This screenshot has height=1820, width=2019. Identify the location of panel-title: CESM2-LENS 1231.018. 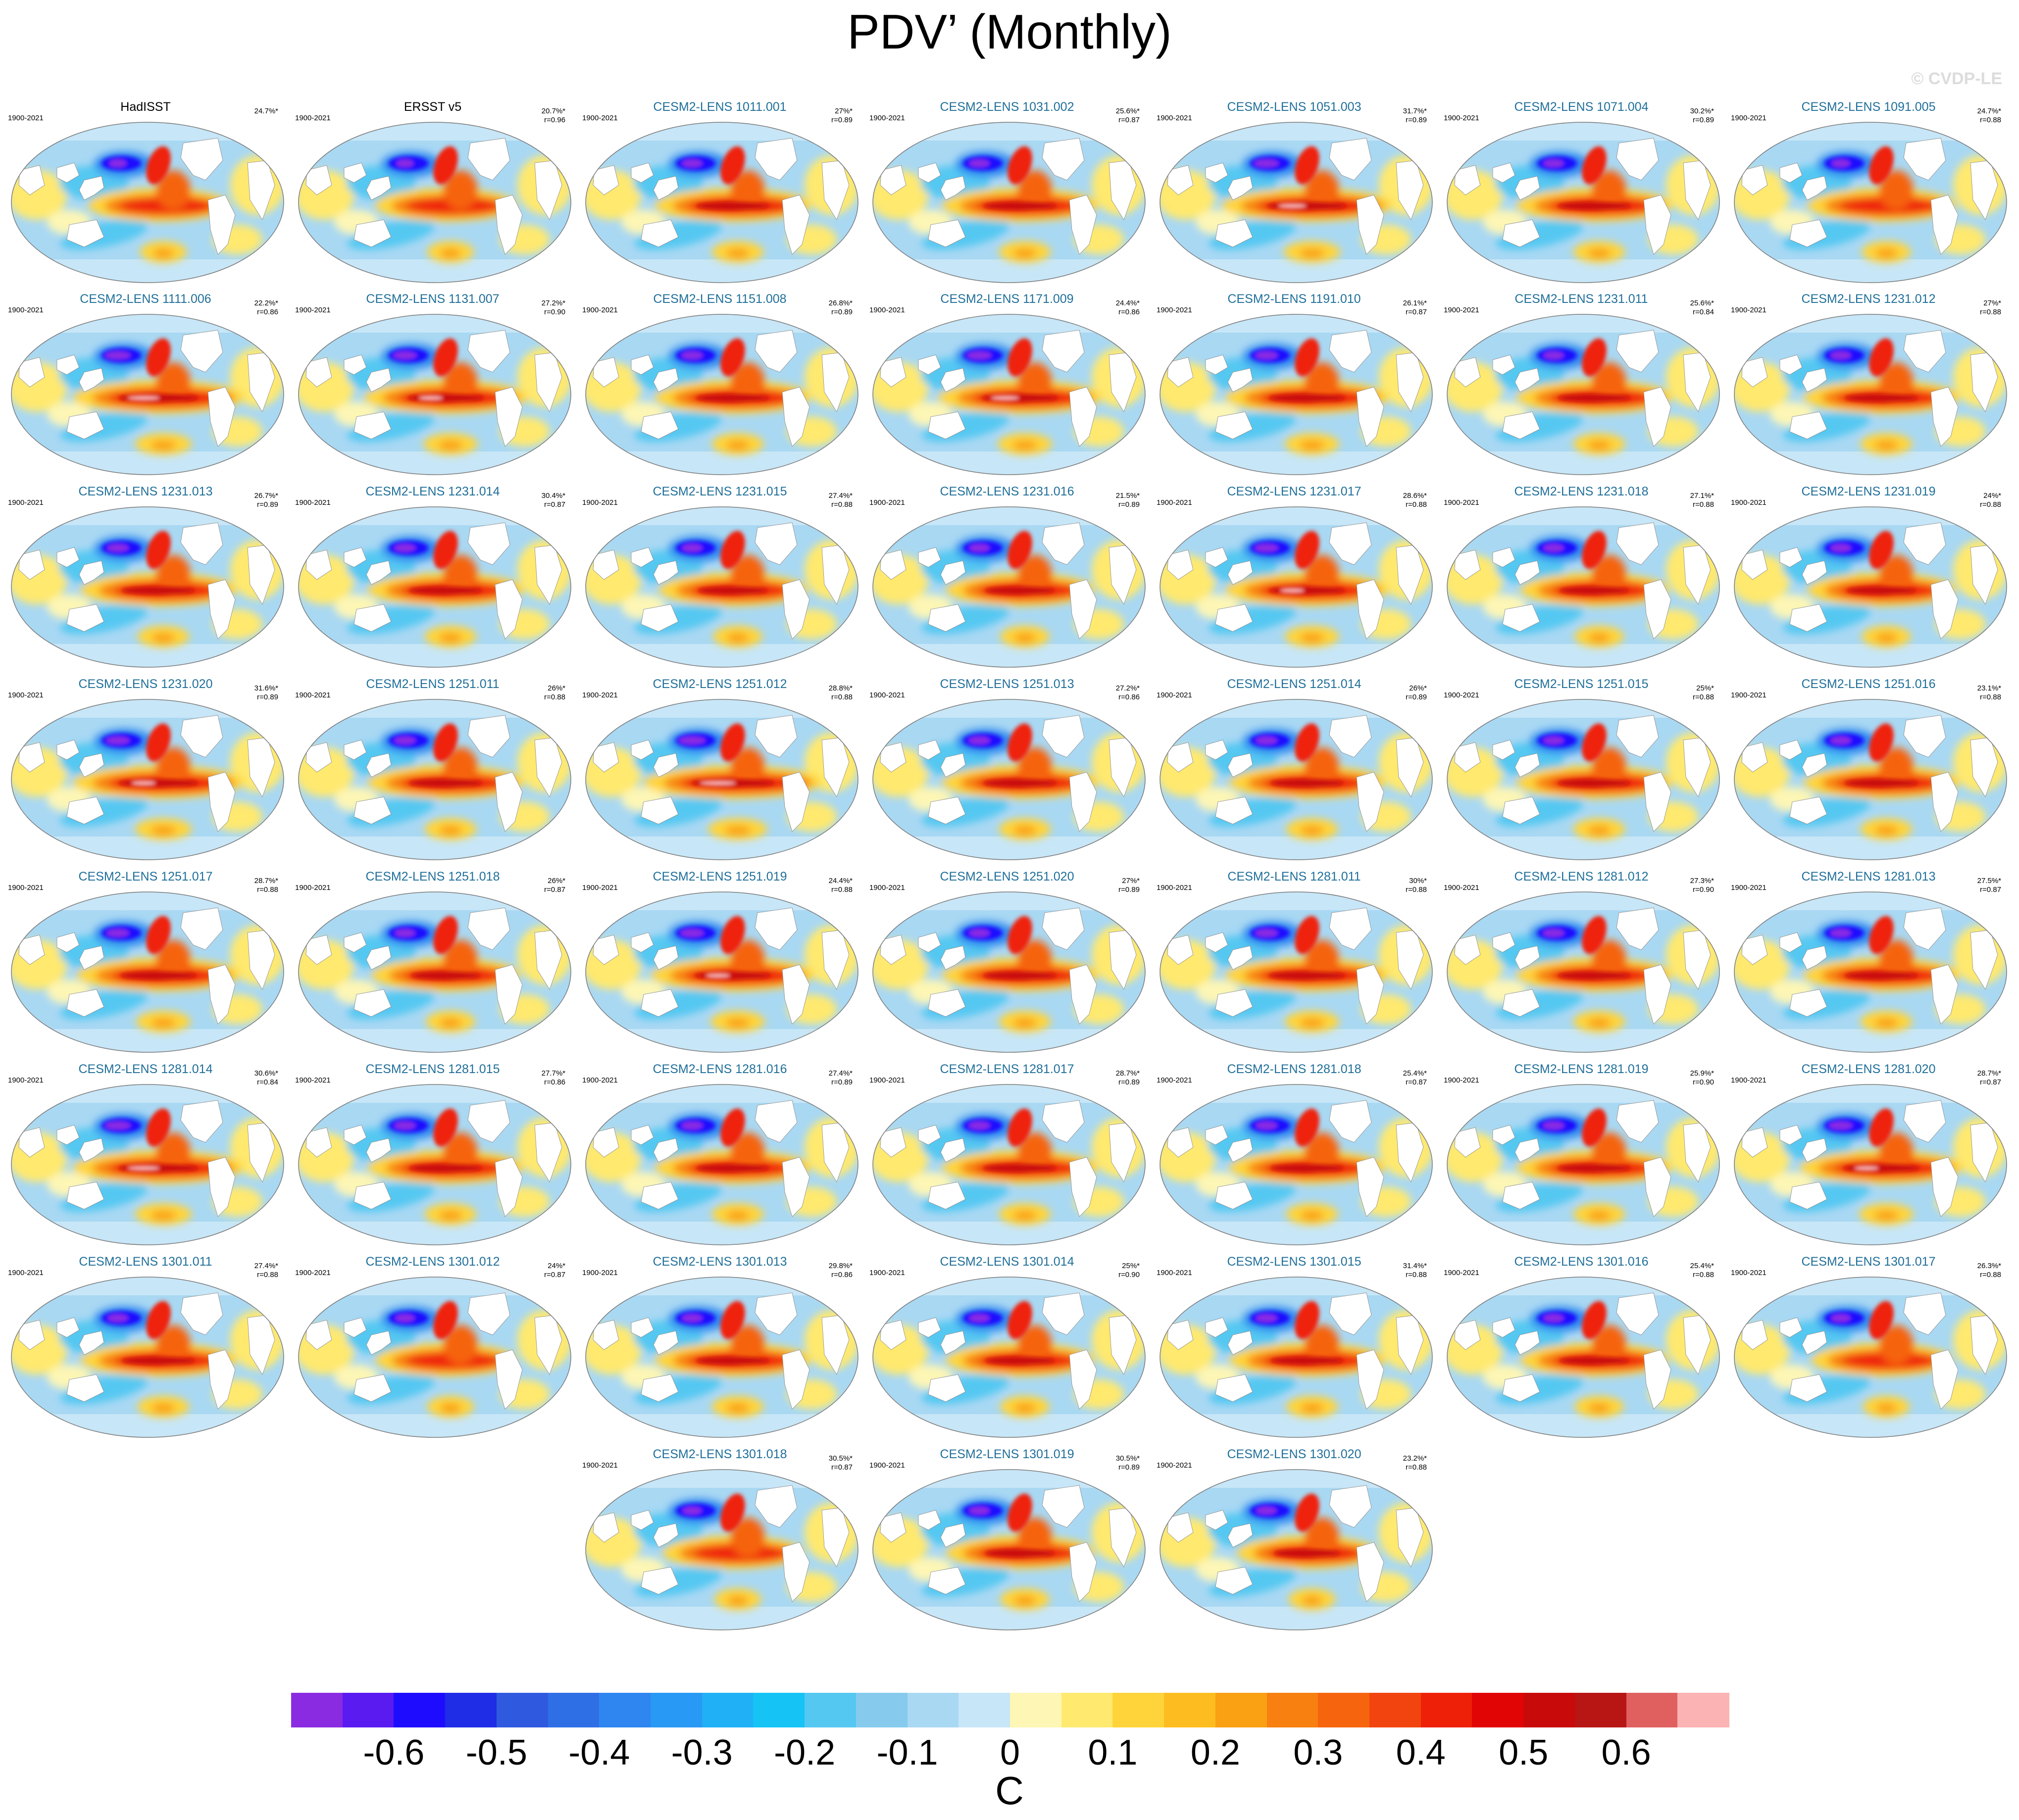
(1581, 491).